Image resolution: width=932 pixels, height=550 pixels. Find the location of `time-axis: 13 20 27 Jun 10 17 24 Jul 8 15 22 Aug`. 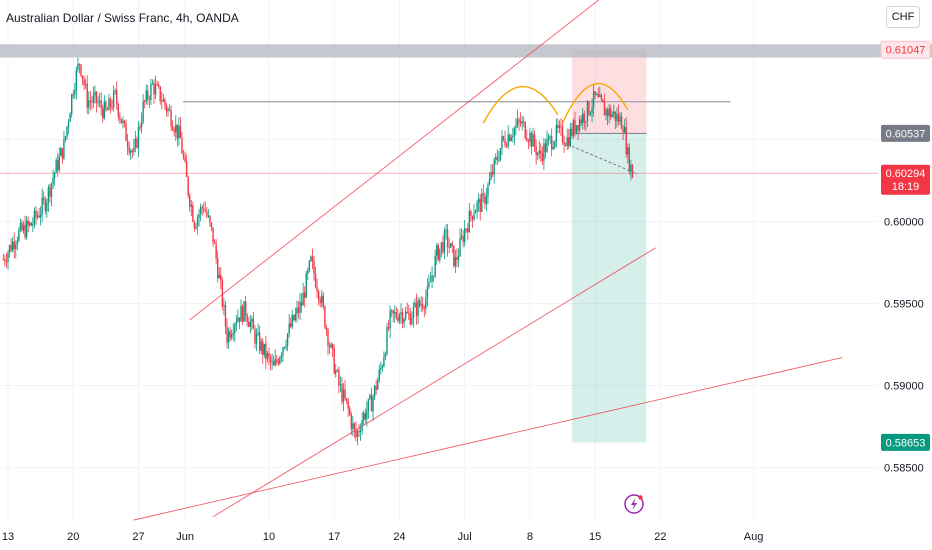

time-axis: 13 20 27 Jun 10 17 24 Jul 8 15 22 Aug is located at coordinates (383, 537).